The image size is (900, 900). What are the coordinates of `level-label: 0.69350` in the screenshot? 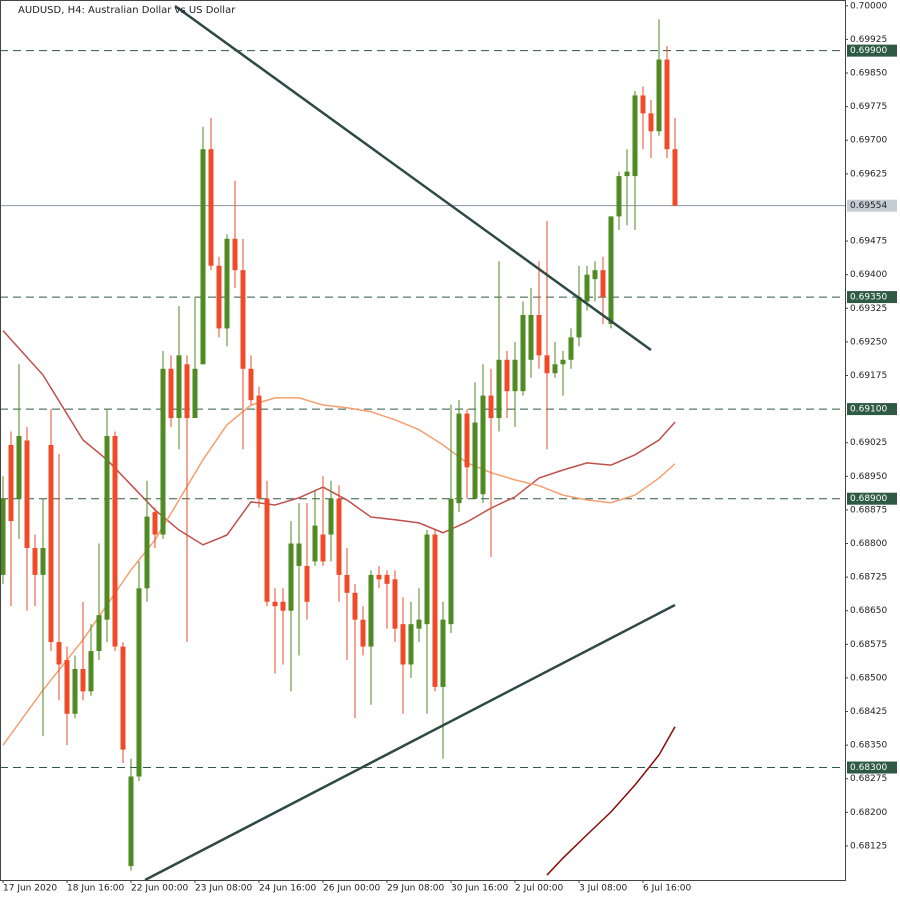 It's located at (868, 298).